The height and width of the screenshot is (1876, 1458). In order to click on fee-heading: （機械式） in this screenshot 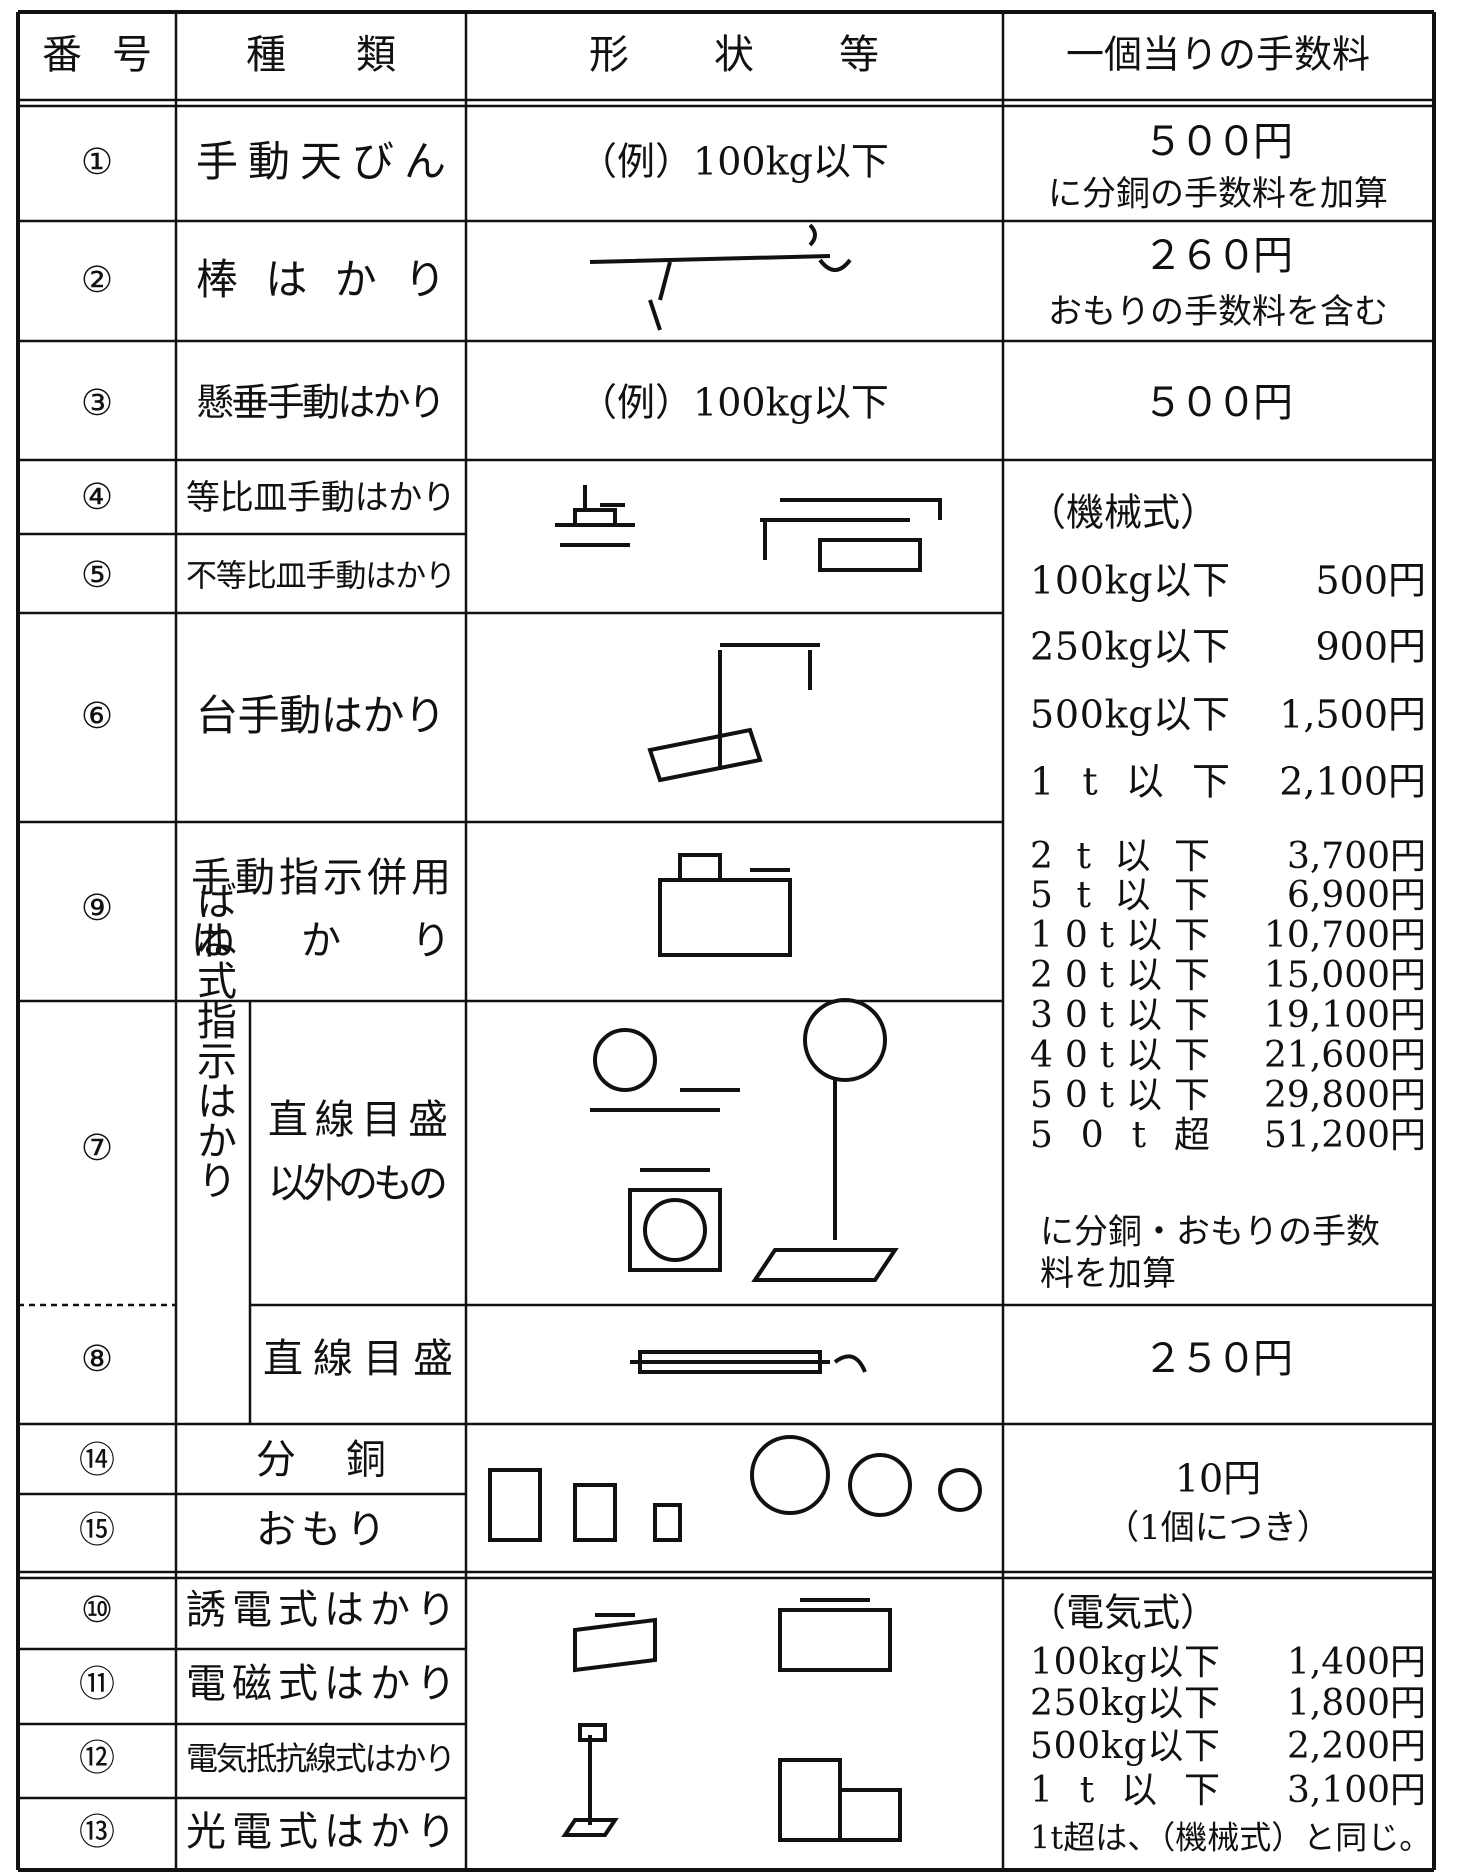, I will do `click(1123, 513)`.